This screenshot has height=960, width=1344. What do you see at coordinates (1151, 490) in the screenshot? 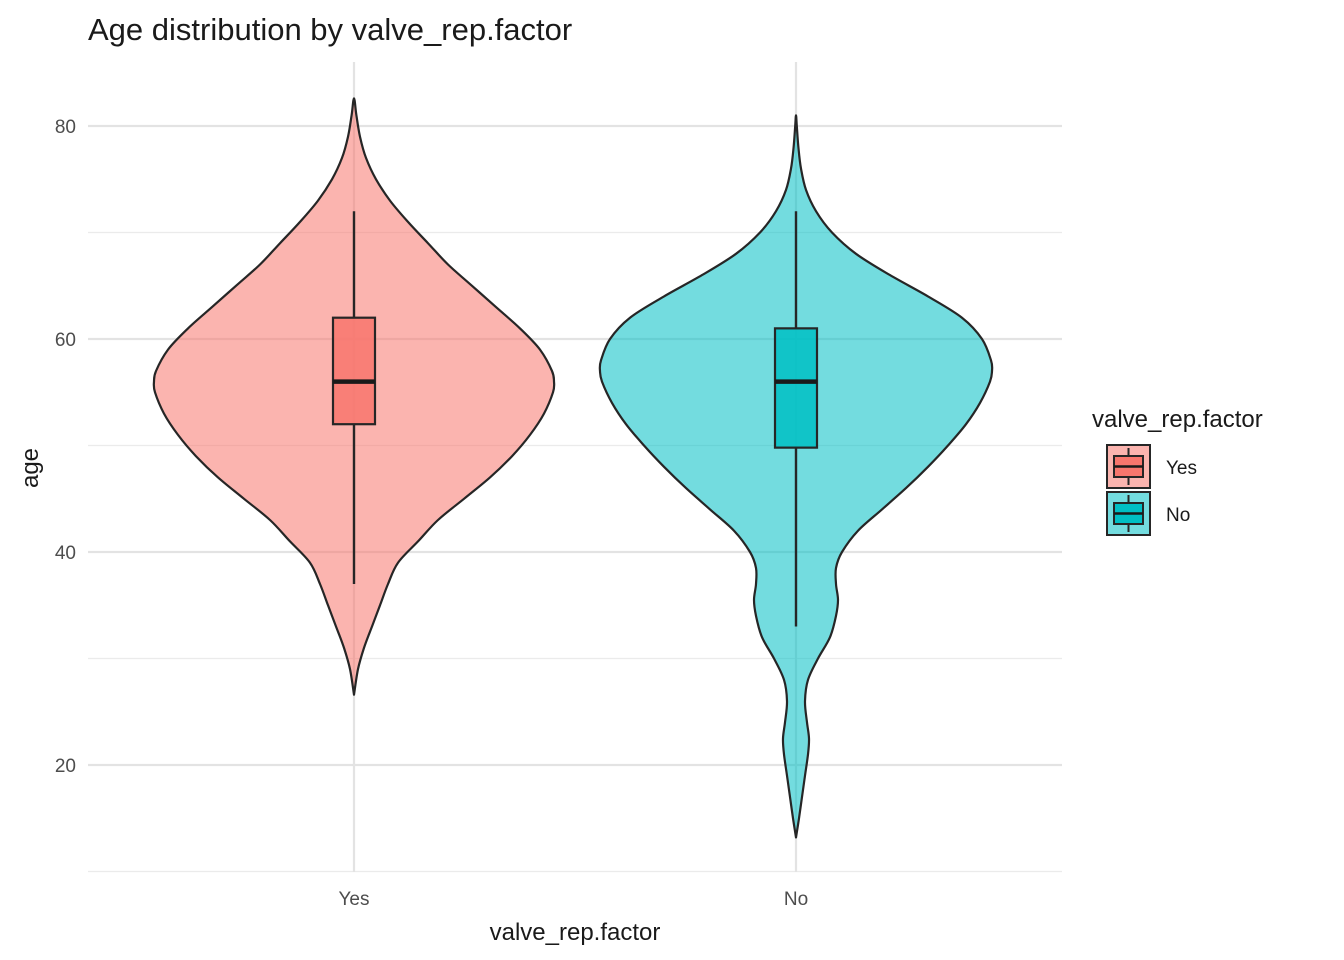
I see `legend-items: Yes No` at bounding box center [1151, 490].